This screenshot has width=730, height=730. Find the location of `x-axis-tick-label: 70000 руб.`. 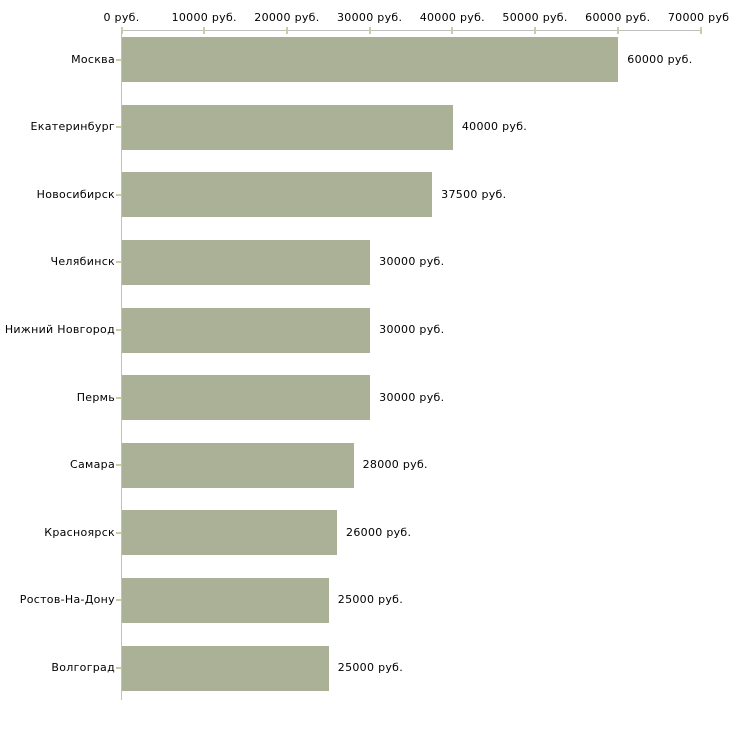

x-axis-tick-label: 70000 руб. is located at coordinates (698, 17).